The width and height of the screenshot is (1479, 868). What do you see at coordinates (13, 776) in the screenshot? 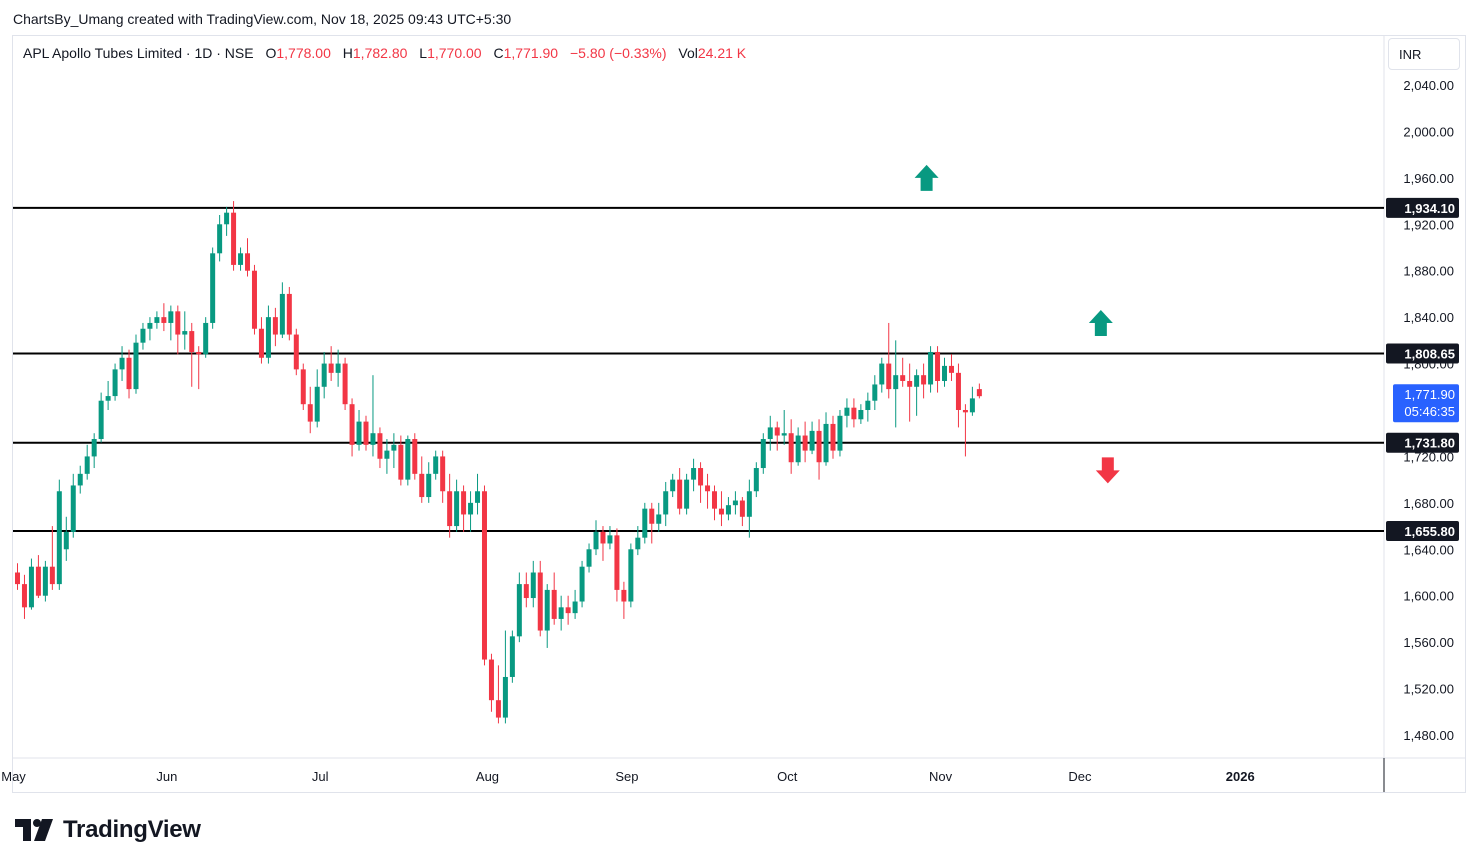
I see `x-tick-label: May` at bounding box center [13, 776].